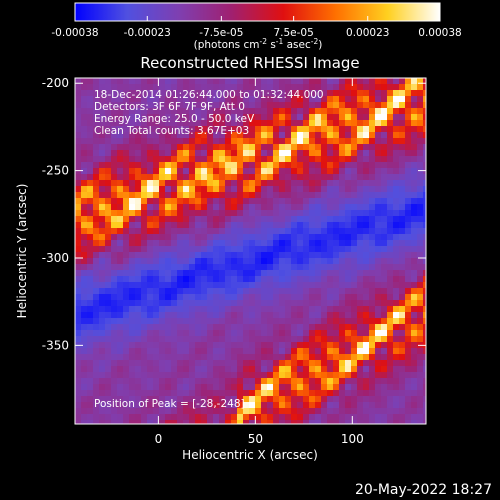 The height and width of the screenshot is (500, 500). What do you see at coordinates (55, 345) in the screenshot?
I see `y-tick-label: -350` at bounding box center [55, 345].